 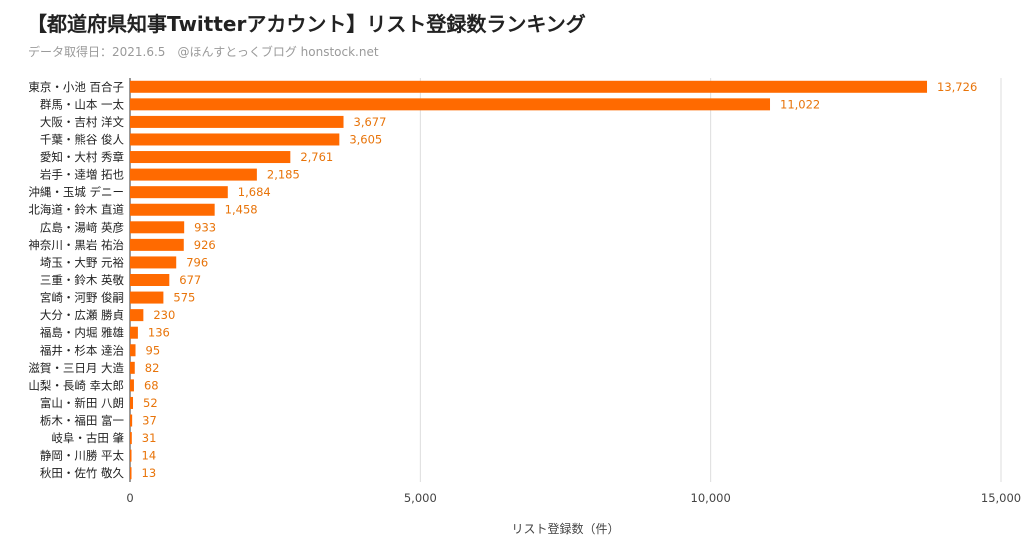 What do you see at coordinates (159, 333) in the screenshot?
I see `data-label: 136` at bounding box center [159, 333].